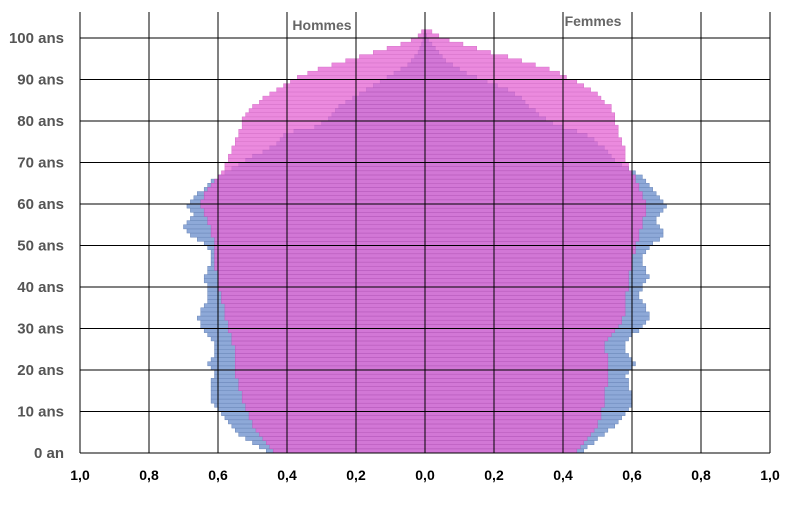 This screenshot has width=800, height=506. Describe the element at coordinates (494, 475) in the screenshot. I see `x-tick-label-6: 0,2` at that location.